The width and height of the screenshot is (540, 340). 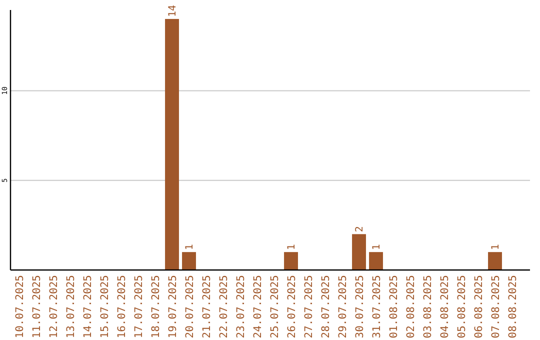 What do you see at coordinates (173, 306) in the screenshot?
I see `x-tick-label: 19.07.2025` at bounding box center [173, 306].